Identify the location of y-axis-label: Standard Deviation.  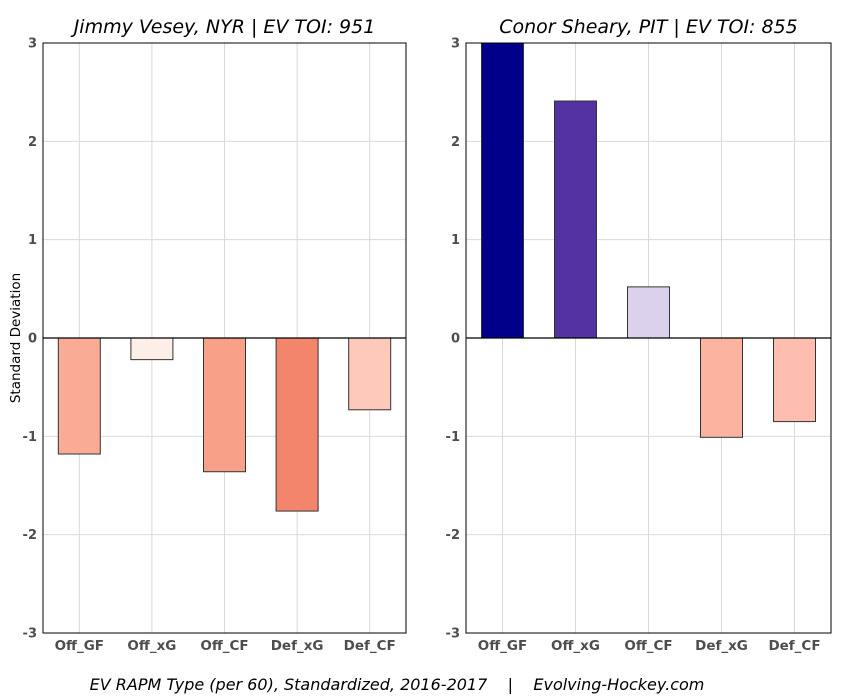
(16, 338).